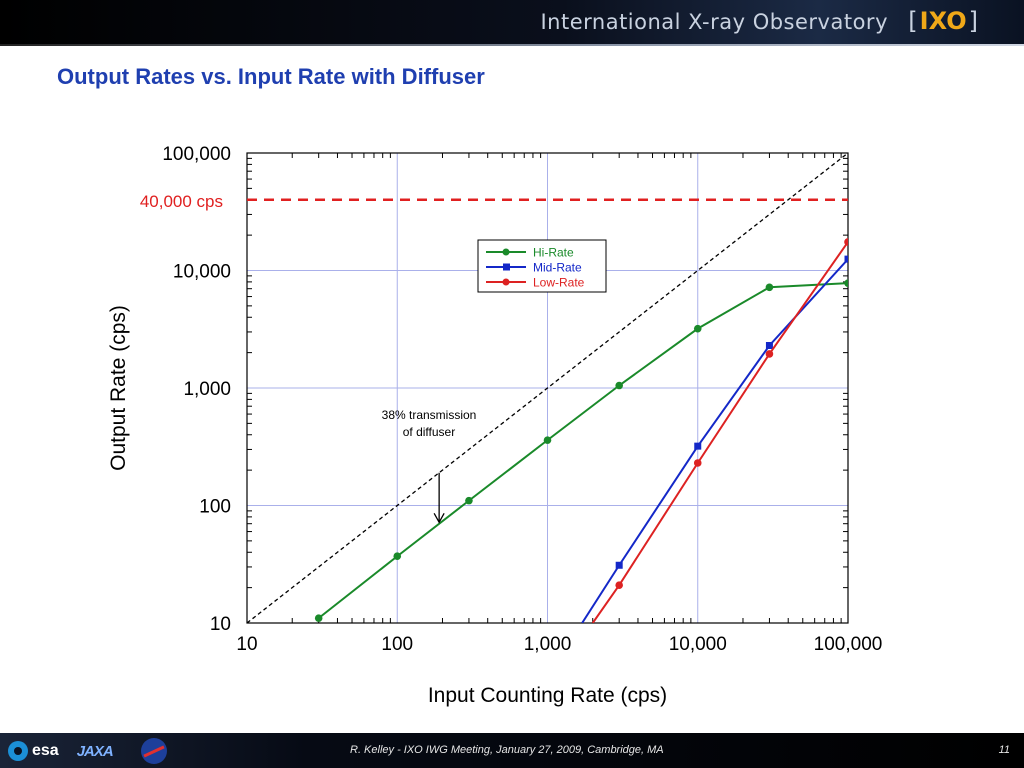  What do you see at coordinates (512, 45) in the screenshot?
I see `header-divider` at bounding box center [512, 45].